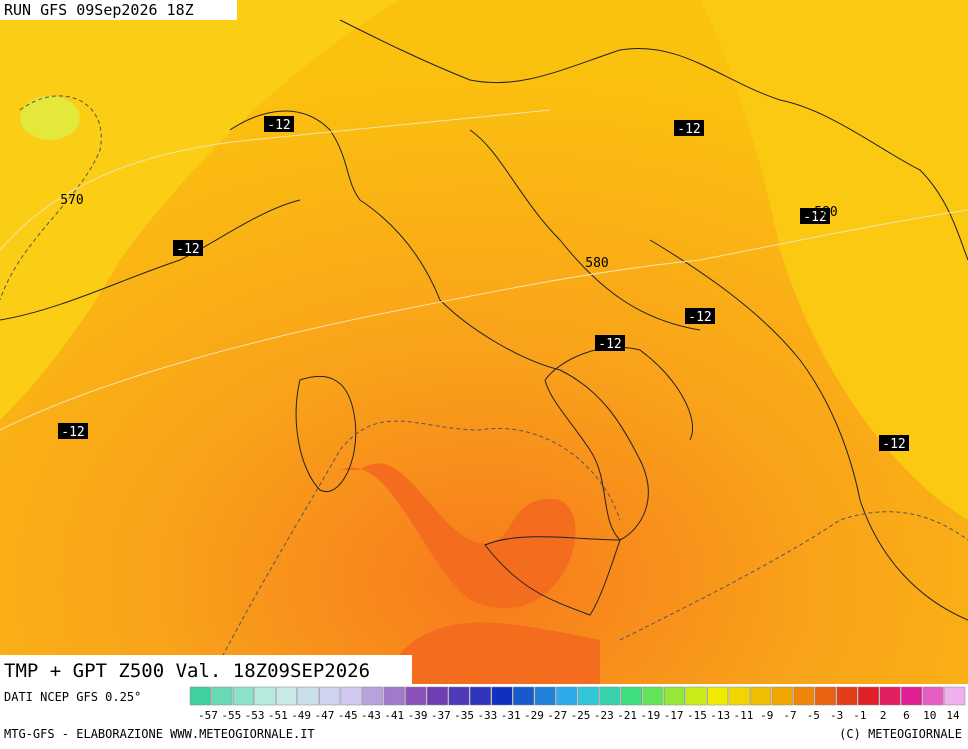 The image size is (968, 749). Describe the element at coordinates (511, 715) in the screenshot. I see `scale-label: -31` at that location.